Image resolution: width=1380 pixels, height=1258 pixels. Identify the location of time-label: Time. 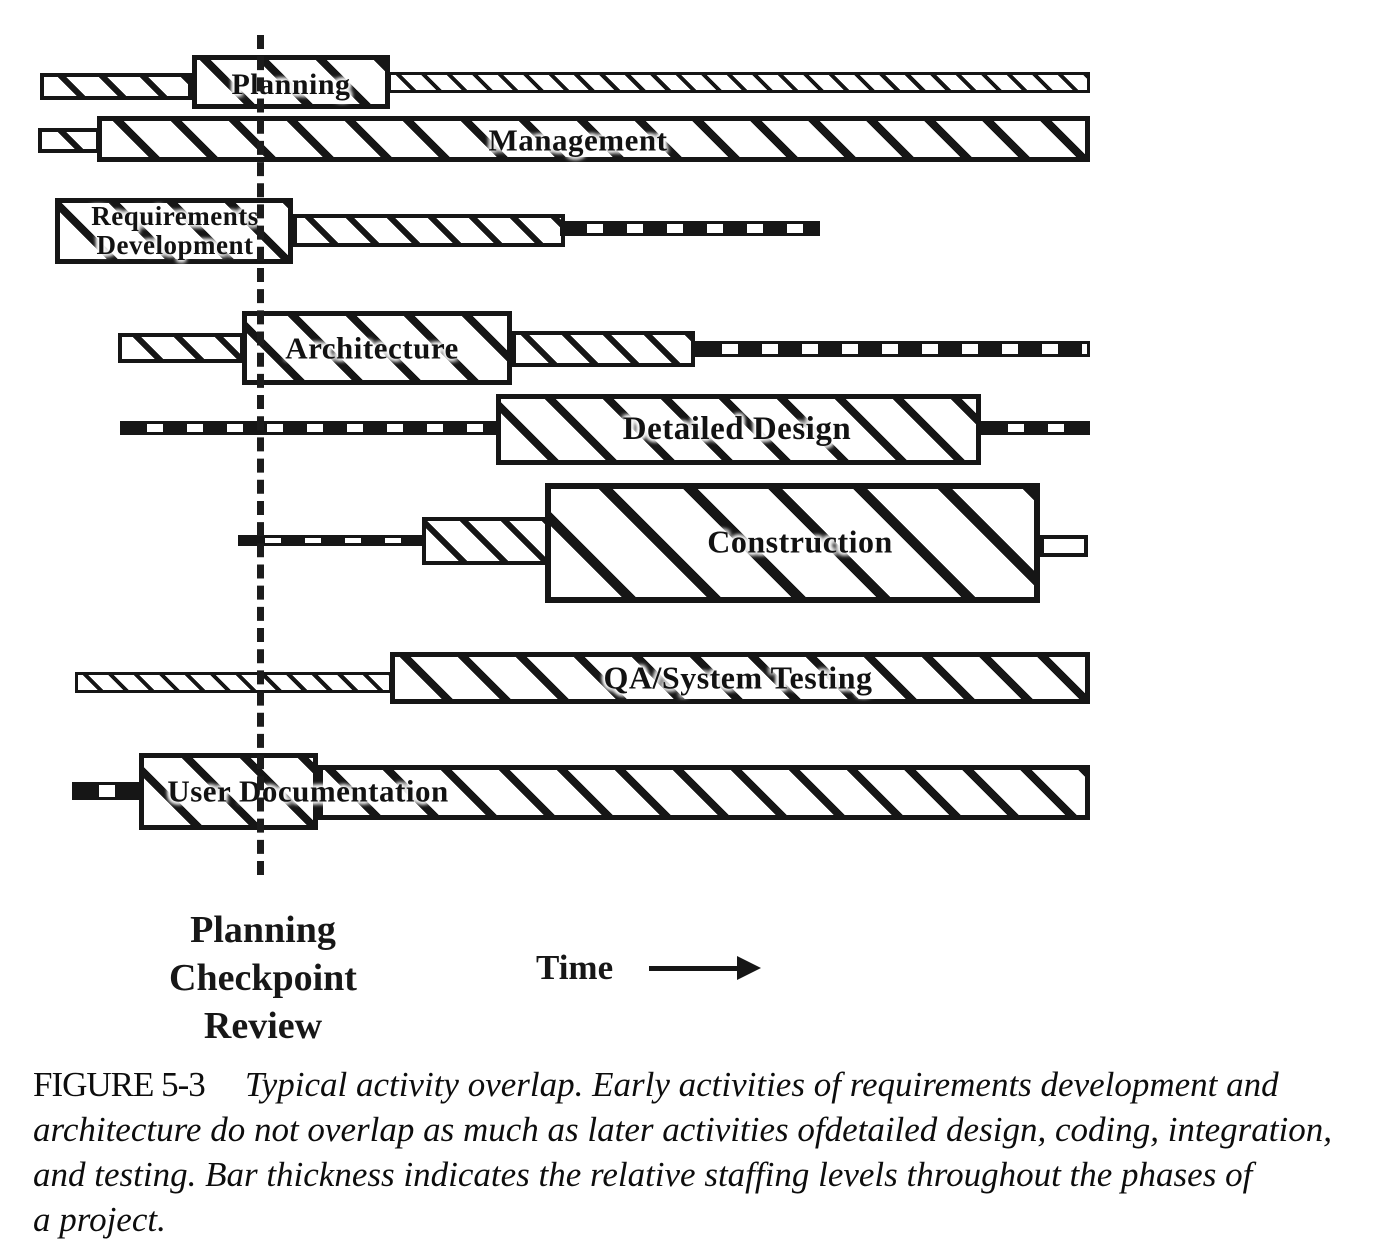
(575, 967).